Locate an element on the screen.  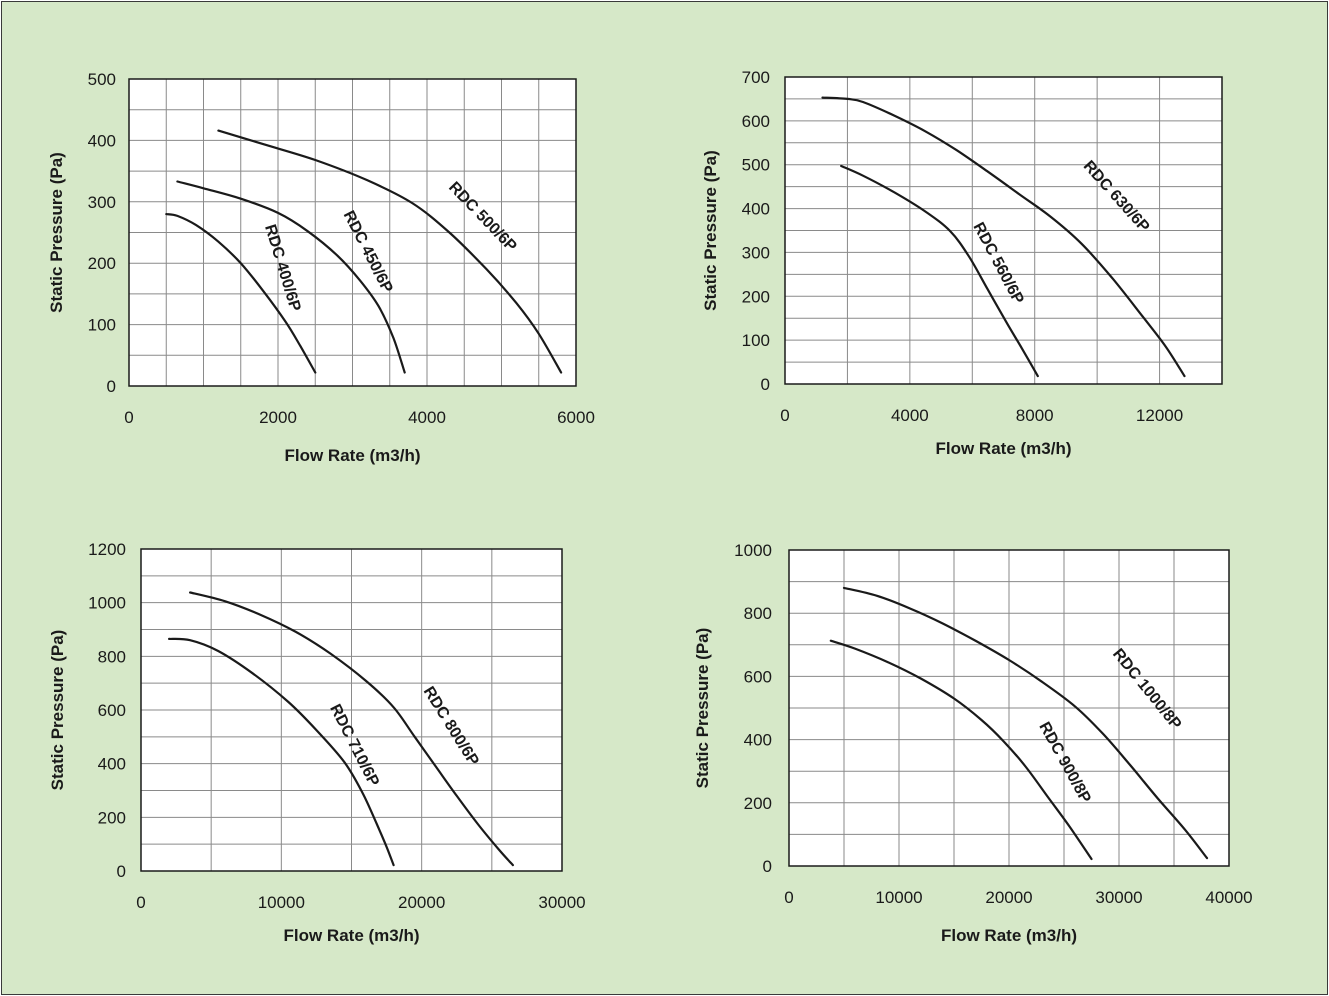
x-tick-label: 12000 is located at coordinates (1159, 415).